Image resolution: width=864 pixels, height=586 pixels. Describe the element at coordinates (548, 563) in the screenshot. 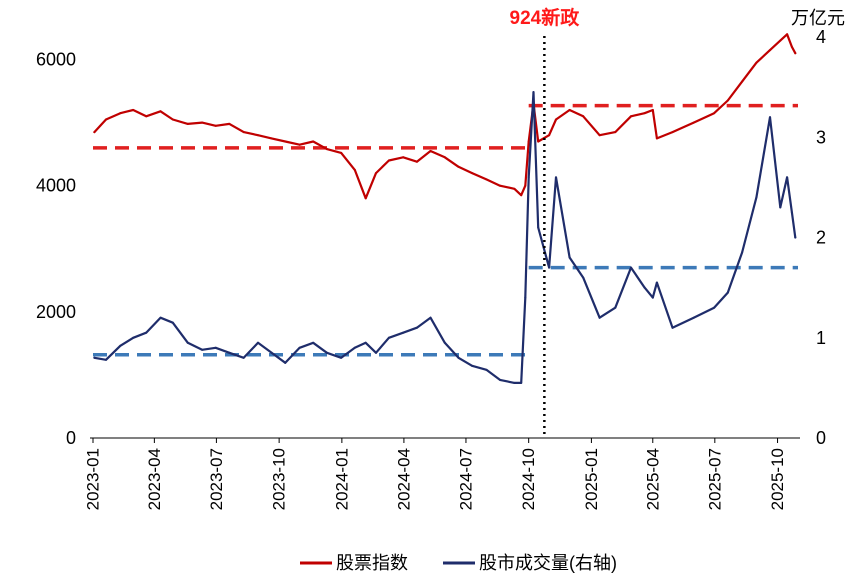

I see `legend-label: 股市成交量(右轴)` at that location.